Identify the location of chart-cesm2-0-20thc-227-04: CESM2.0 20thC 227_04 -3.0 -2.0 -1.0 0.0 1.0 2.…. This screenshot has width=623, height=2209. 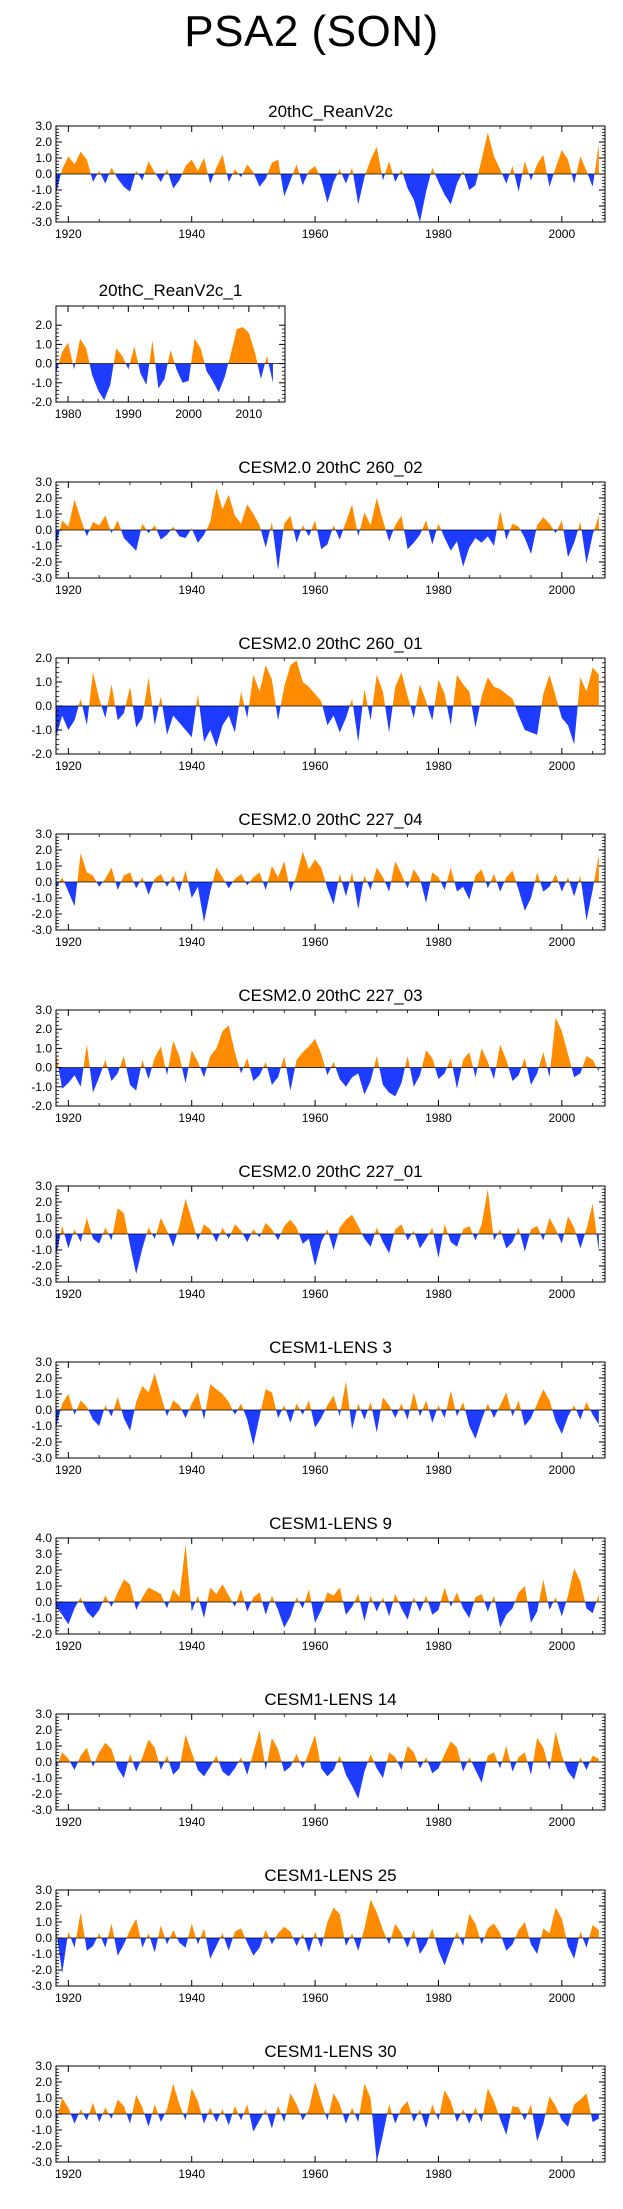
(318, 879).